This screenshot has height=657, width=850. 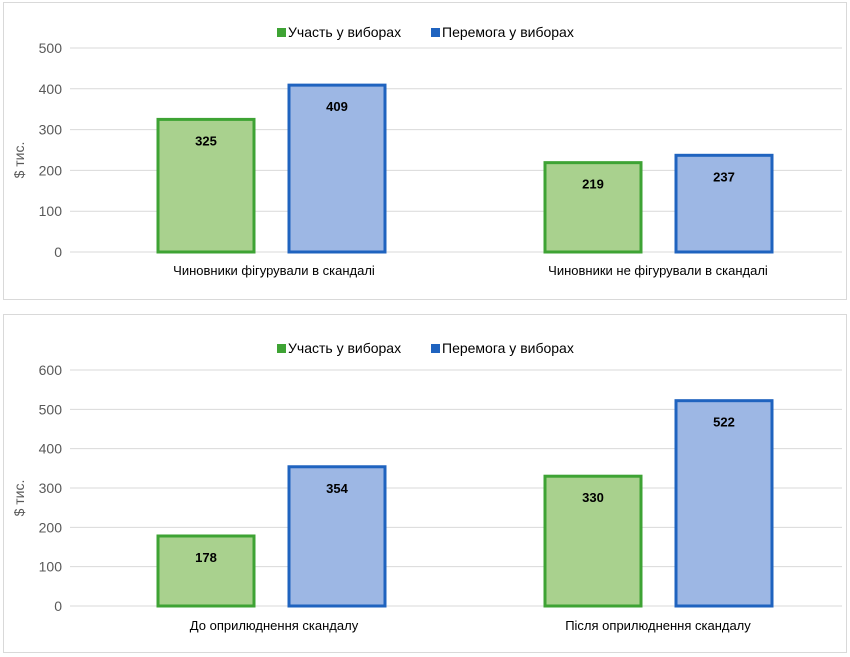 I want to click on data-label: 237, so click(x=724, y=176).